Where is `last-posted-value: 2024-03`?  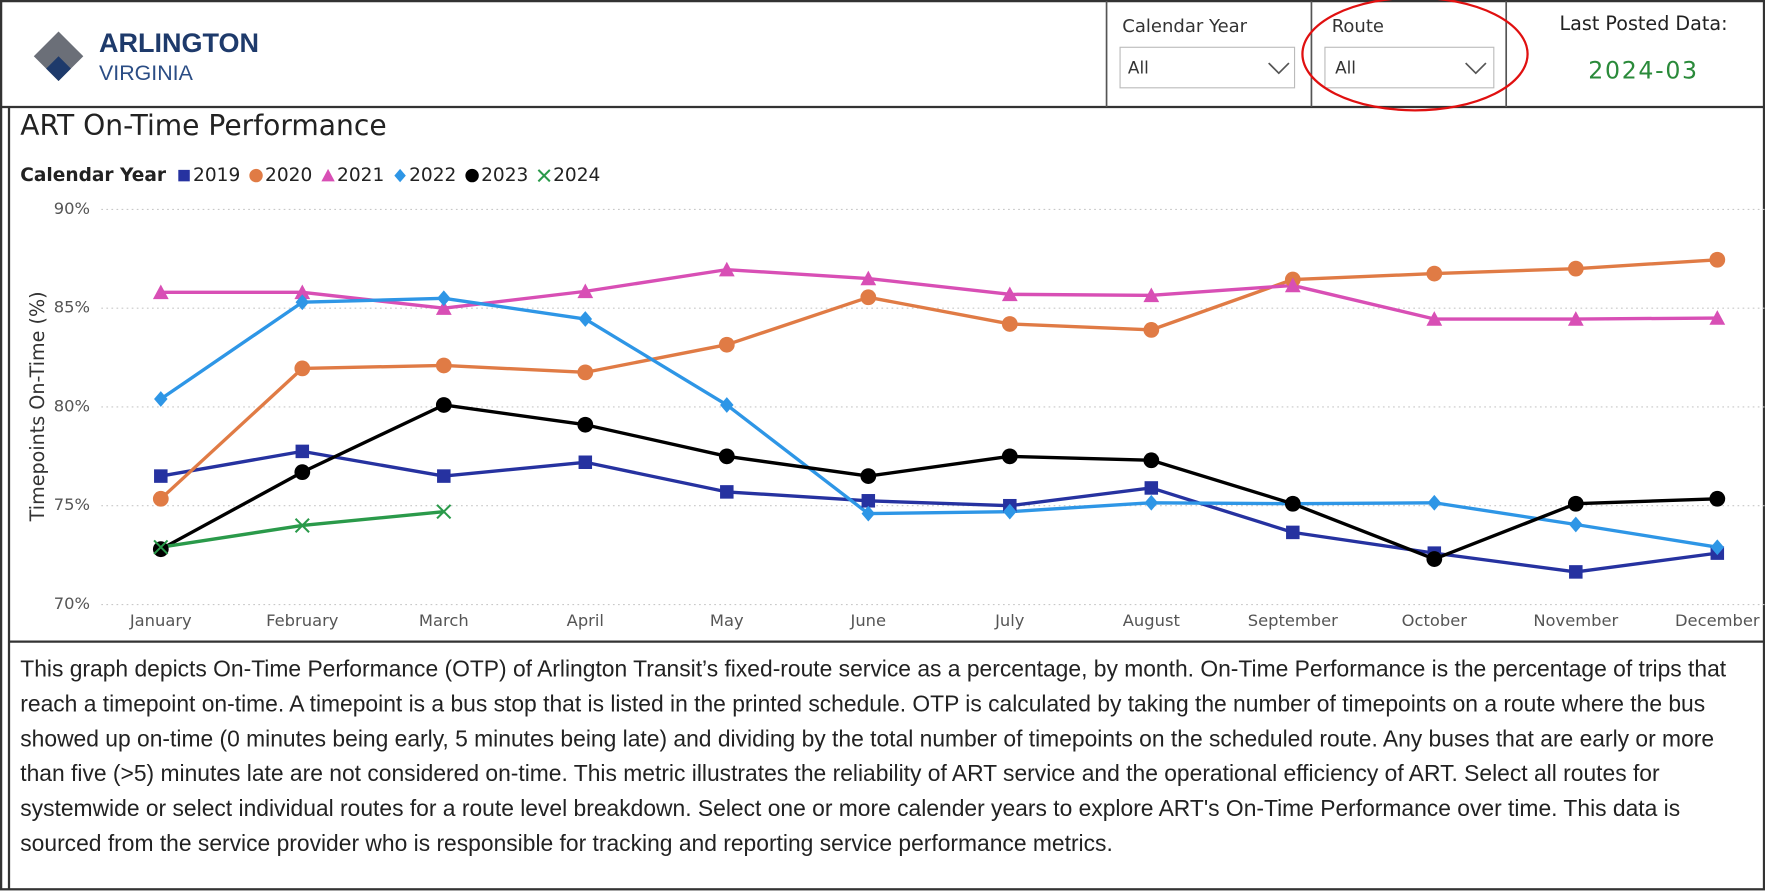
last-posted-value: 2024-03 is located at coordinates (1643, 71).